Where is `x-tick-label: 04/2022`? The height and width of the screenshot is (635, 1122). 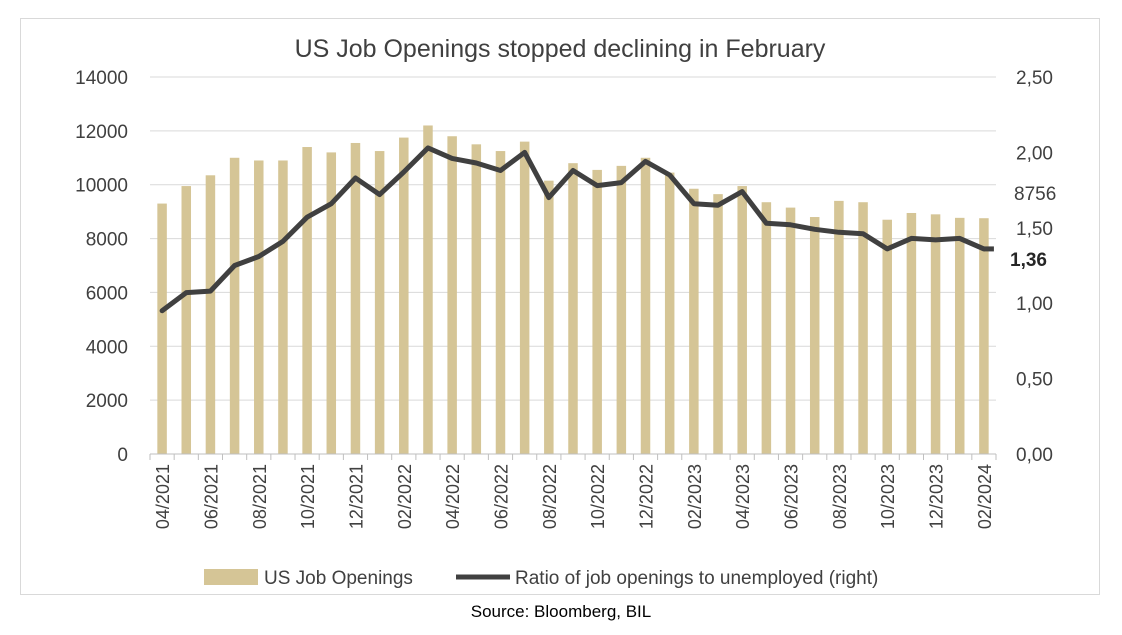
x-tick-label: 04/2022 is located at coordinates (453, 496).